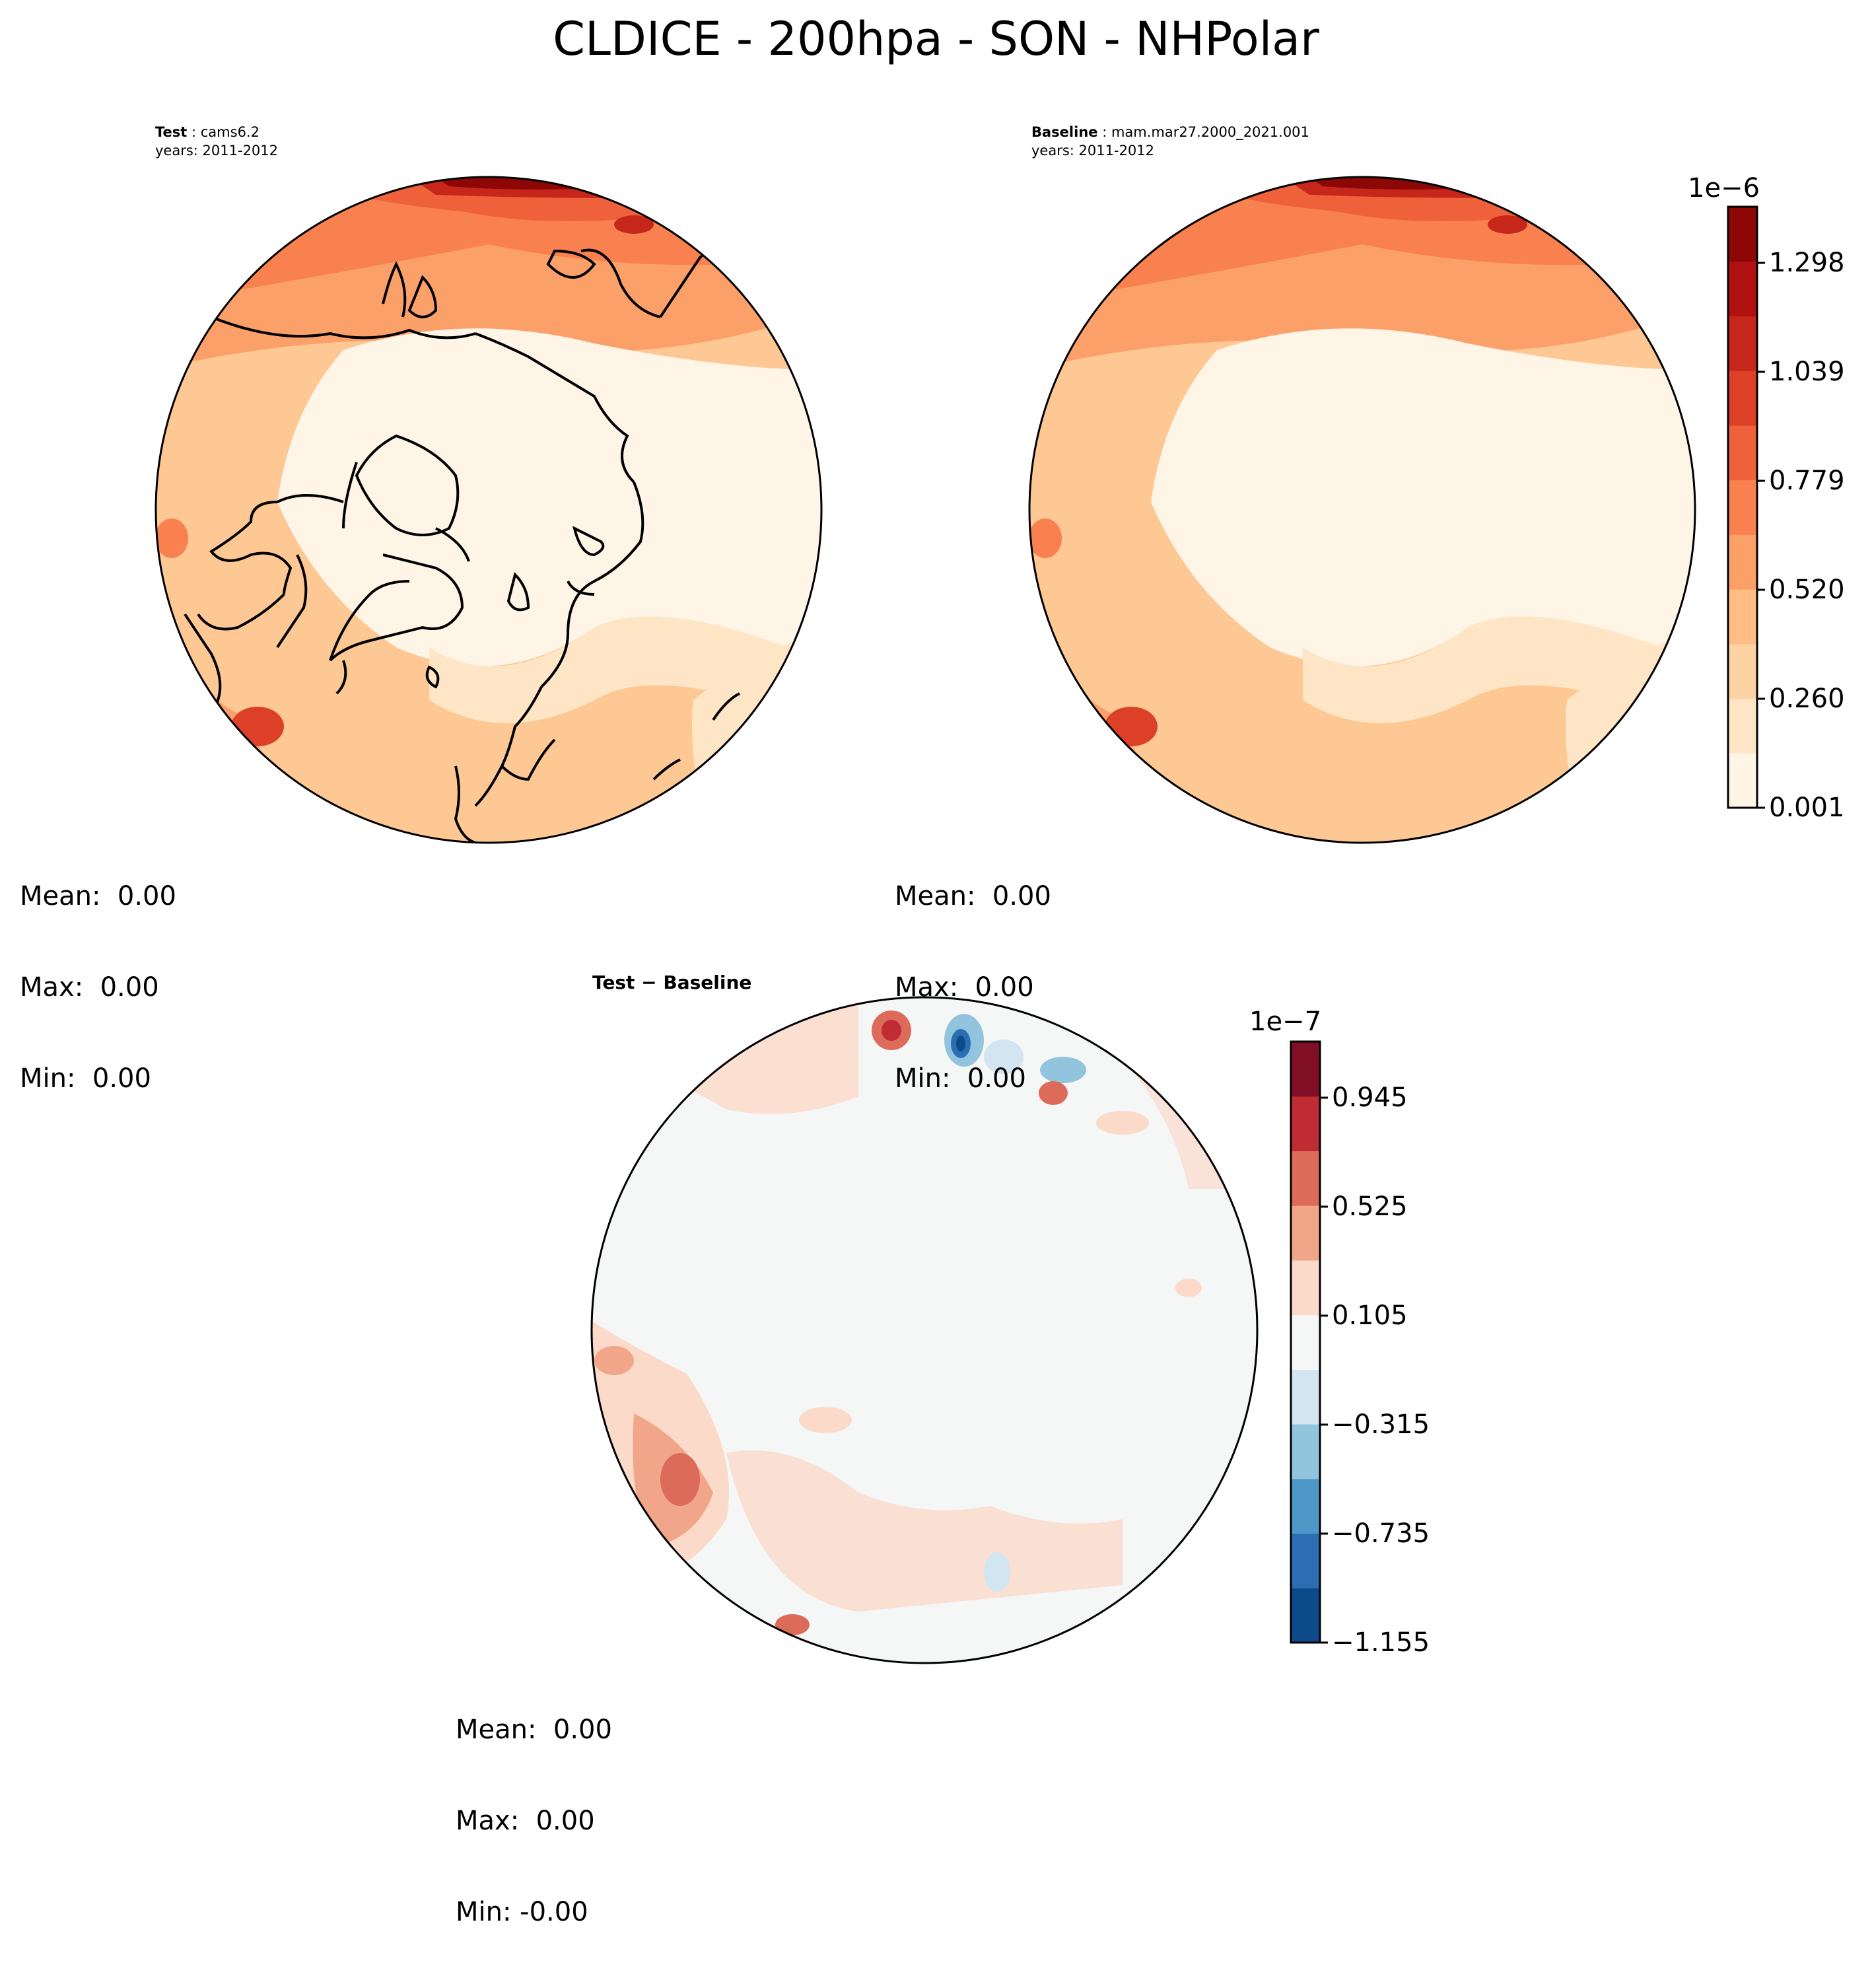 The height and width of the screenshot is (1988, 1872). I want to click on colorbar-main-tick-label: 0.520, so click(1807, 590).